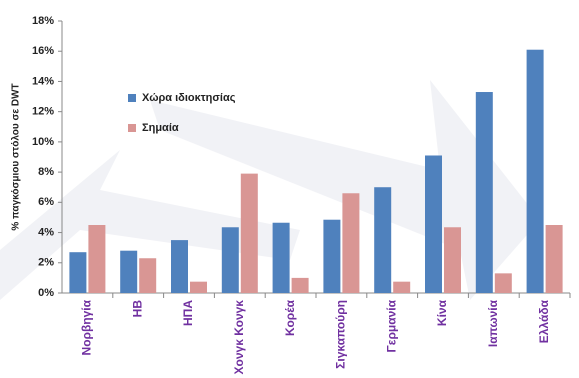 The height and width of the screenshot is (378, 579). I want to click on y-tick-label: 0%, so click(46, 293).